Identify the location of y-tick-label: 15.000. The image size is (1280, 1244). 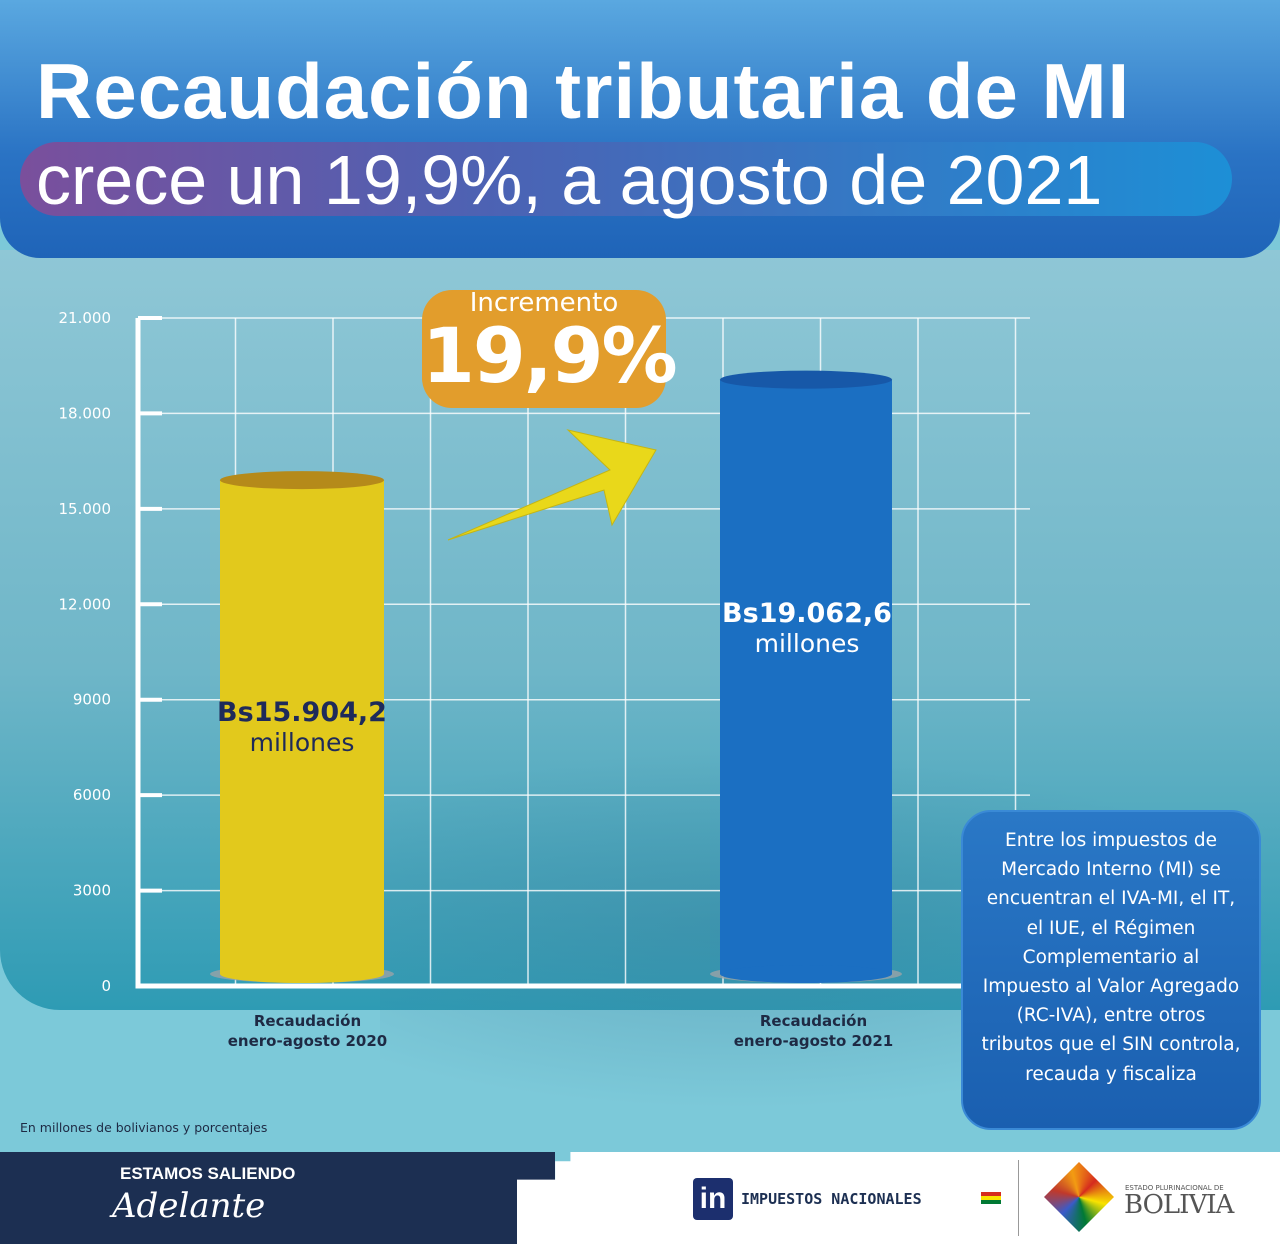
(85, 509).